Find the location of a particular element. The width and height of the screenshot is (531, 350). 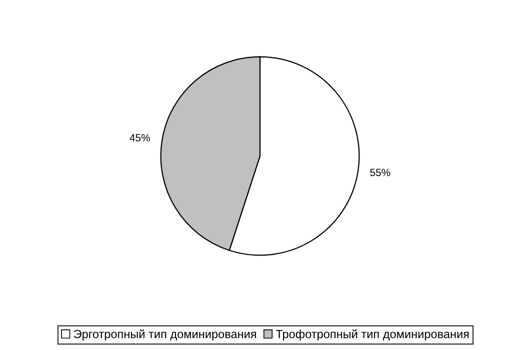

data-label: 45% is located at coordinates (140, 138).